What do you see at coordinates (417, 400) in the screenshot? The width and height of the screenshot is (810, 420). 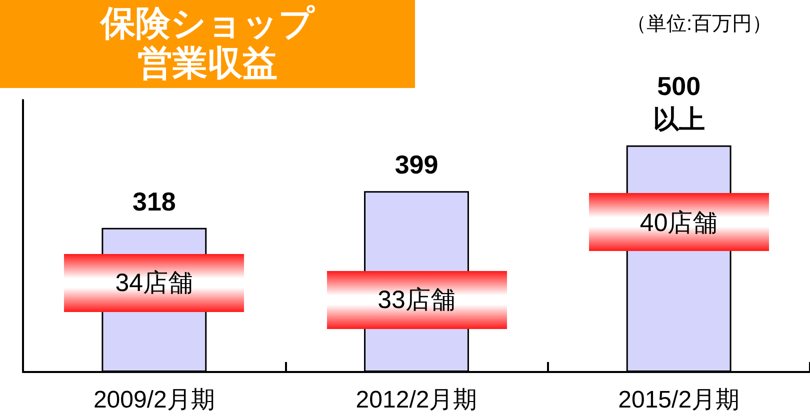 I see `x-tick-label: 2012/2月期` at bounding box center [417, 400].